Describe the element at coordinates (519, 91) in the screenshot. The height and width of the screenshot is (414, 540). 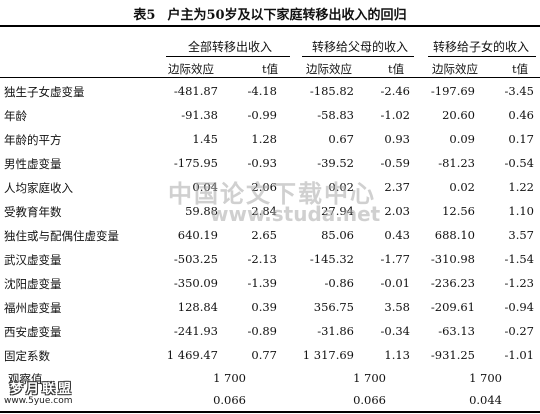
I see `table-cell: -3.45` at that location.